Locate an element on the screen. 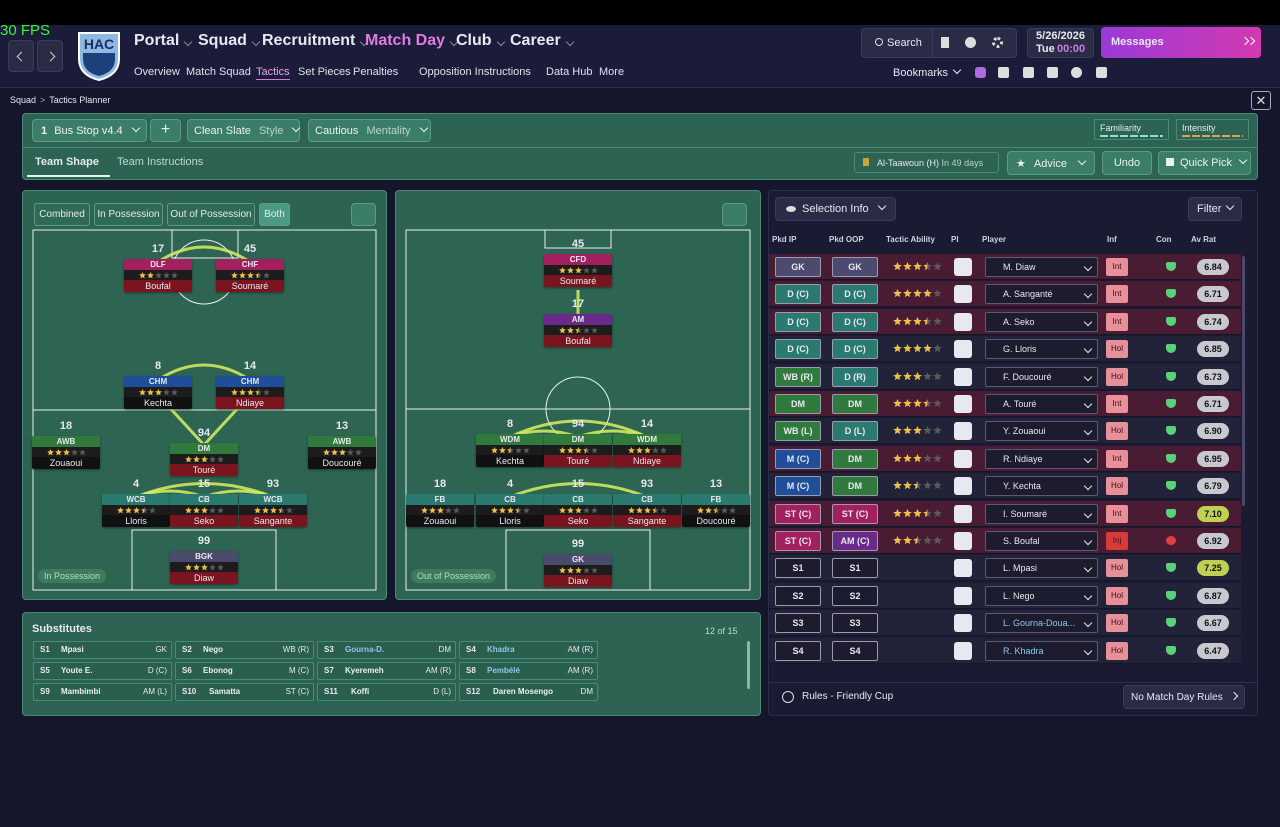  player-card: CB Lloris is located at coordinates (510, 510).